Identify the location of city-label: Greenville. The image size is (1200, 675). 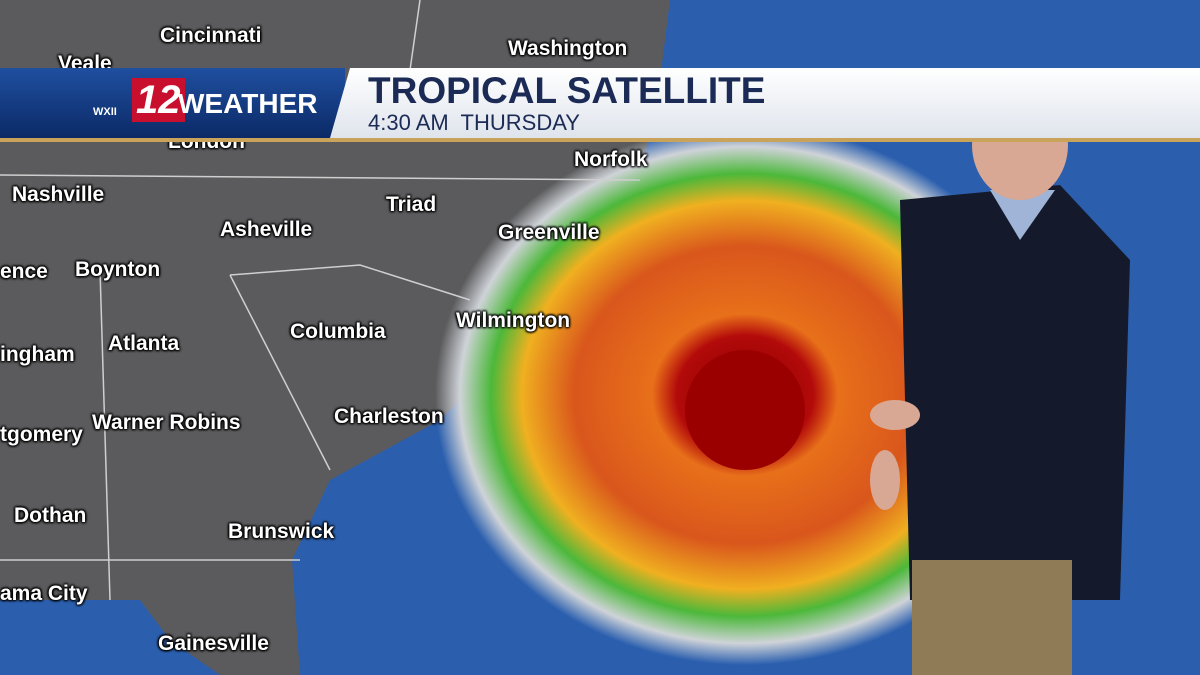
(549, 232).